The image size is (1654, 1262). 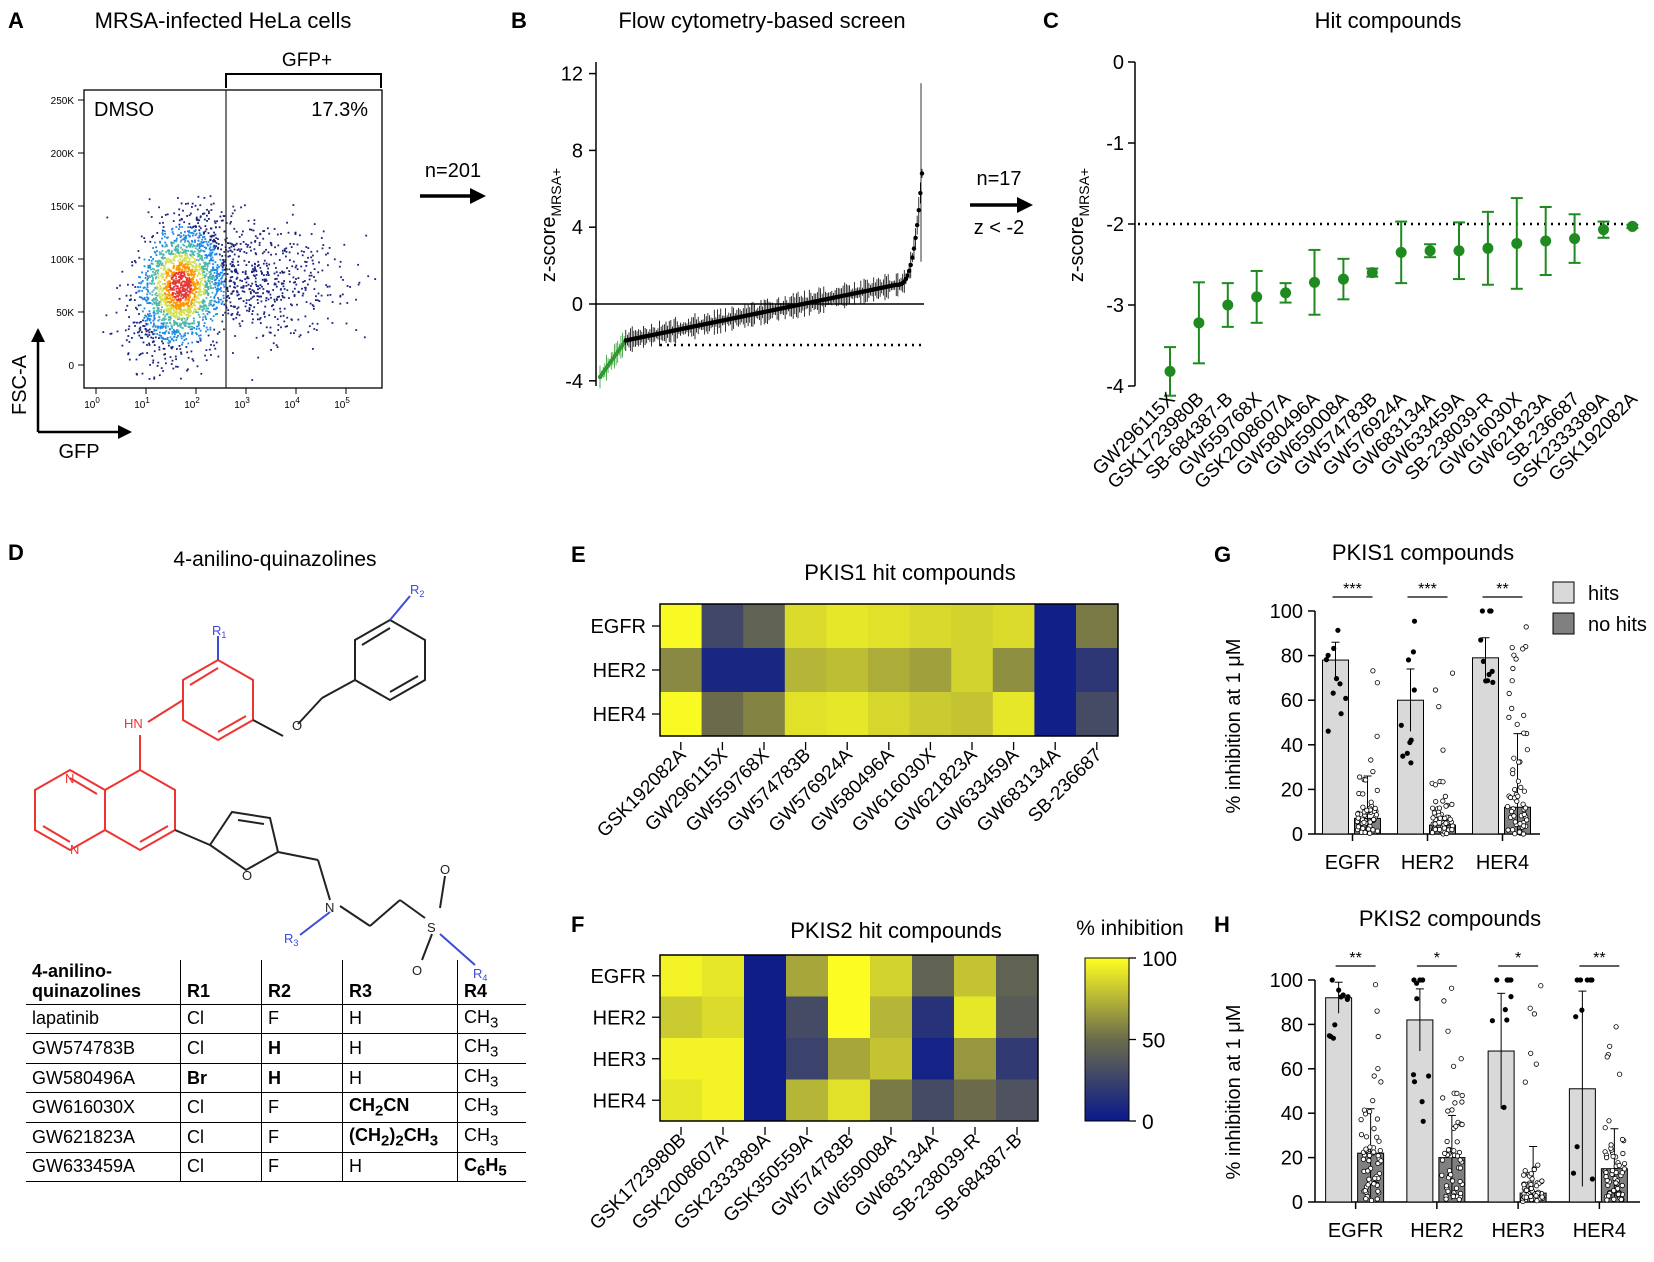 What do you see at coordinates (1292, 1114) in the screenshot?
I see `y-tick-label: 40` at bounding box center [1292, 1114].